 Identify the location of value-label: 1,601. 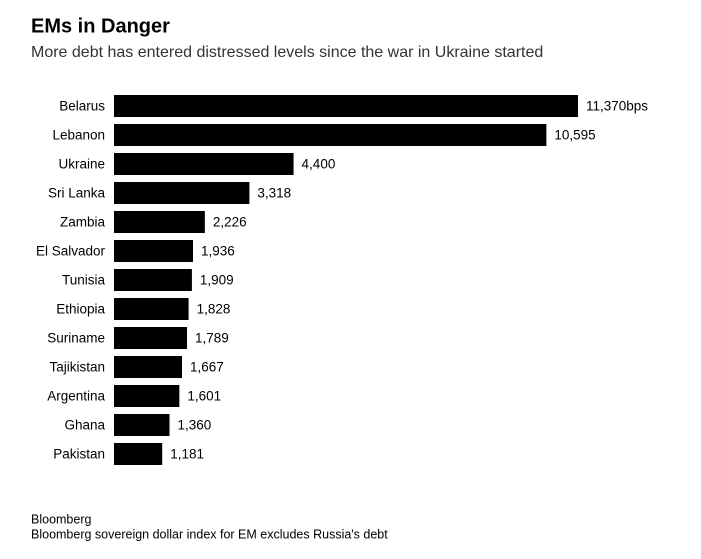
(204, 396).